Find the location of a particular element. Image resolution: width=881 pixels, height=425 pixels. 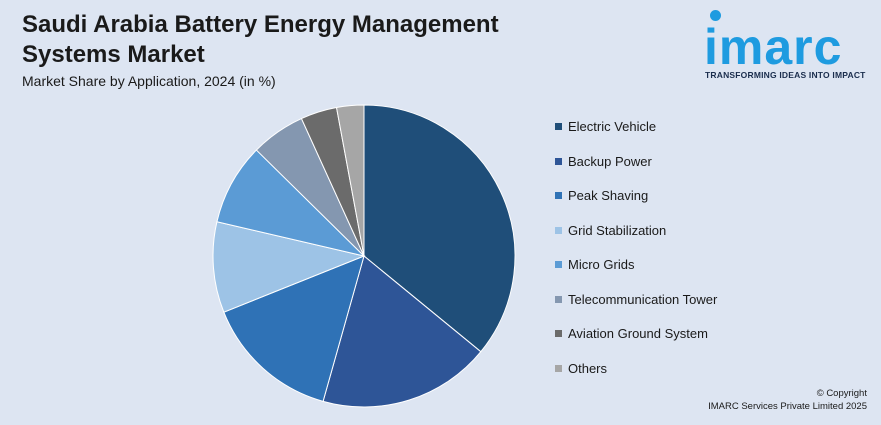

chart-subtitle: Market Share by Application, 2024 (in %) is located at coordinates (149, 81).